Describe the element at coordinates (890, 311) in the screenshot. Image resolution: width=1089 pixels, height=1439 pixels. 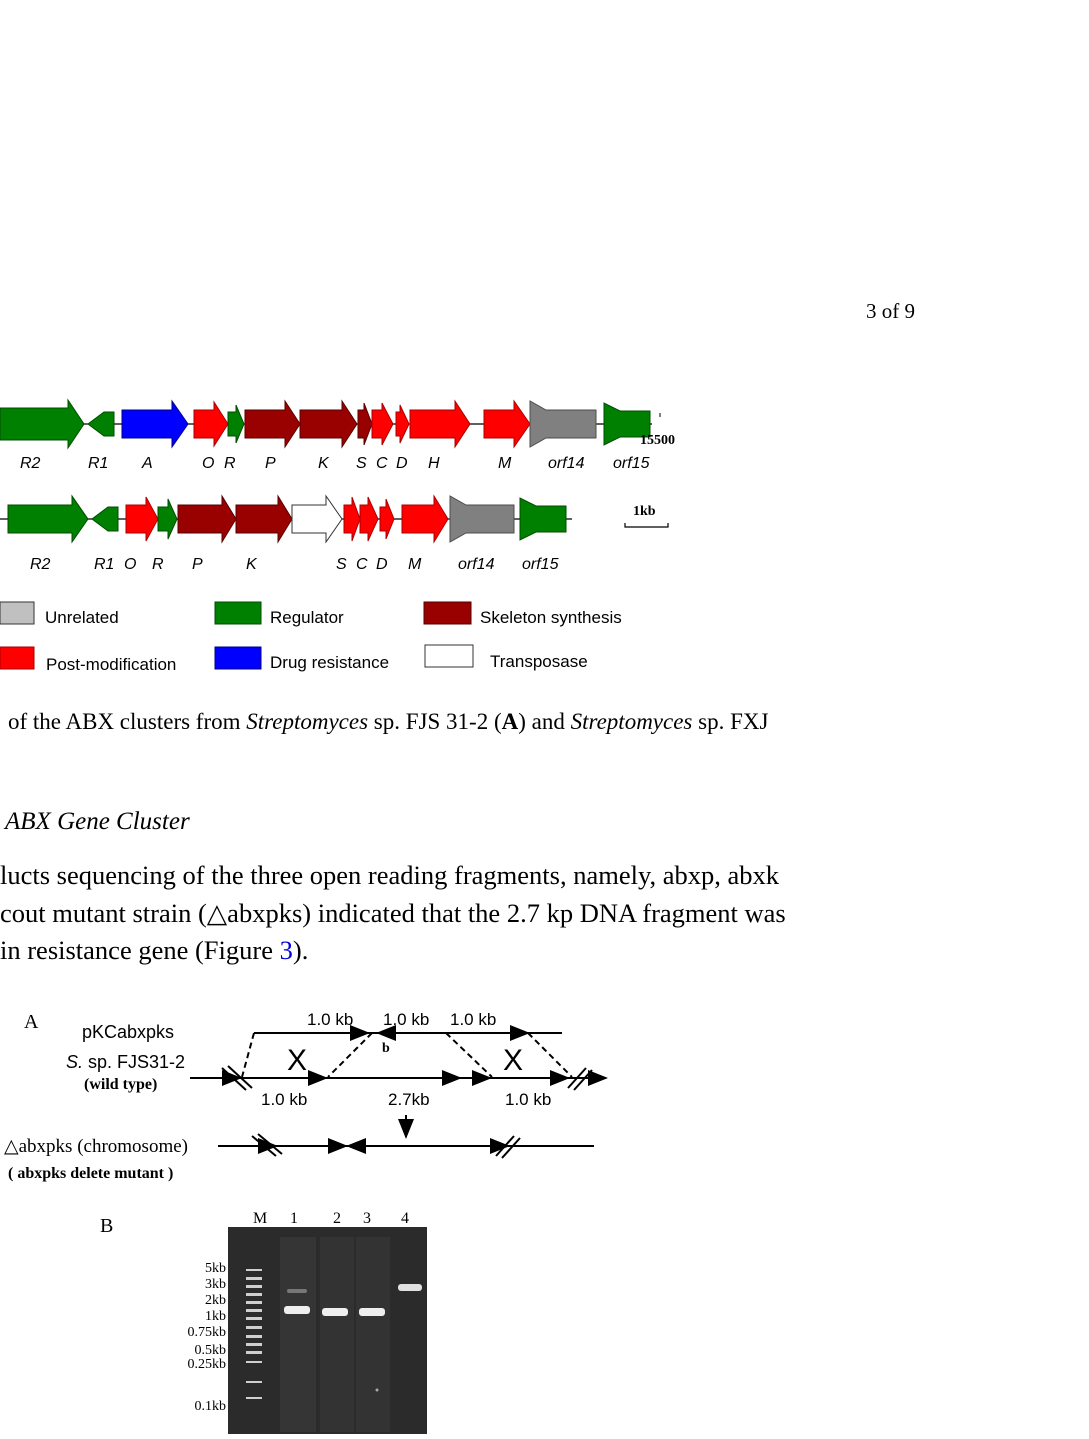
I see `page-number: 3 of 9` at that location.